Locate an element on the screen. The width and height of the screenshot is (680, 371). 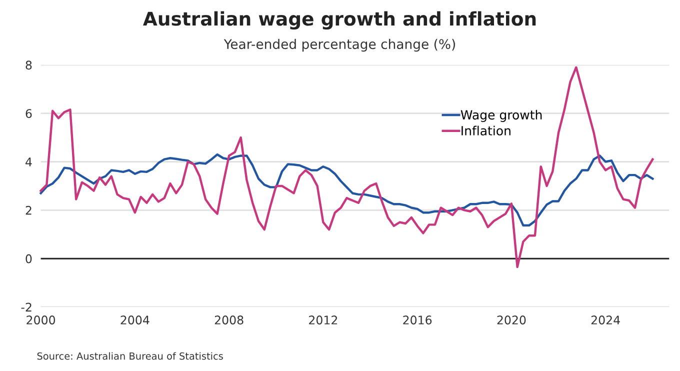
x-tick-label: 2016 is located at coordinates (417, 320).